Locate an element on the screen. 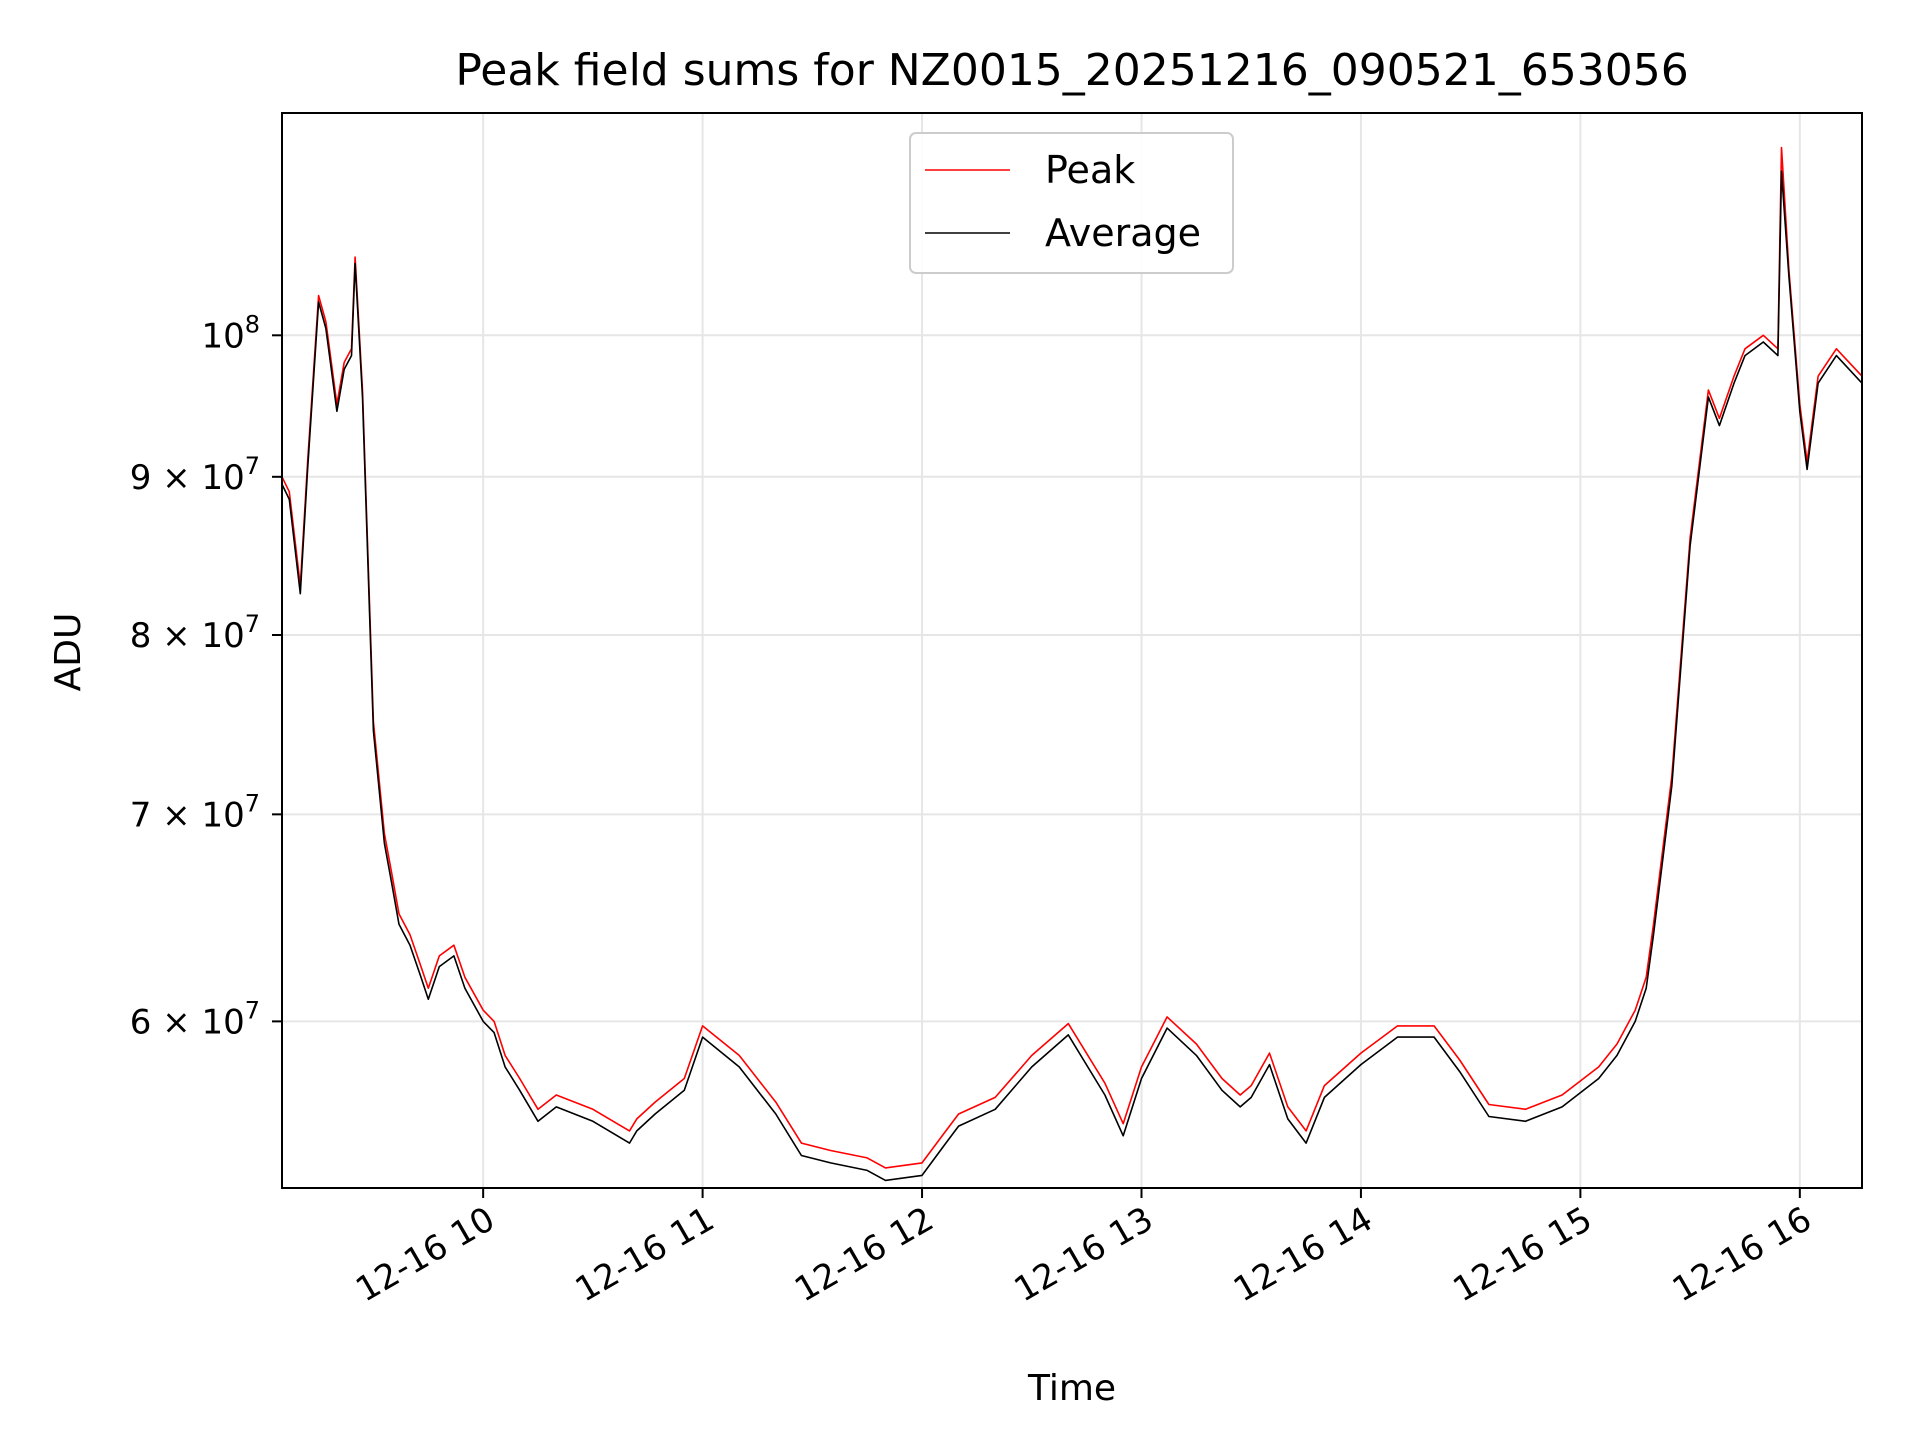  y-tick-label: 8 × 107 is located at coordinates (195, 633).